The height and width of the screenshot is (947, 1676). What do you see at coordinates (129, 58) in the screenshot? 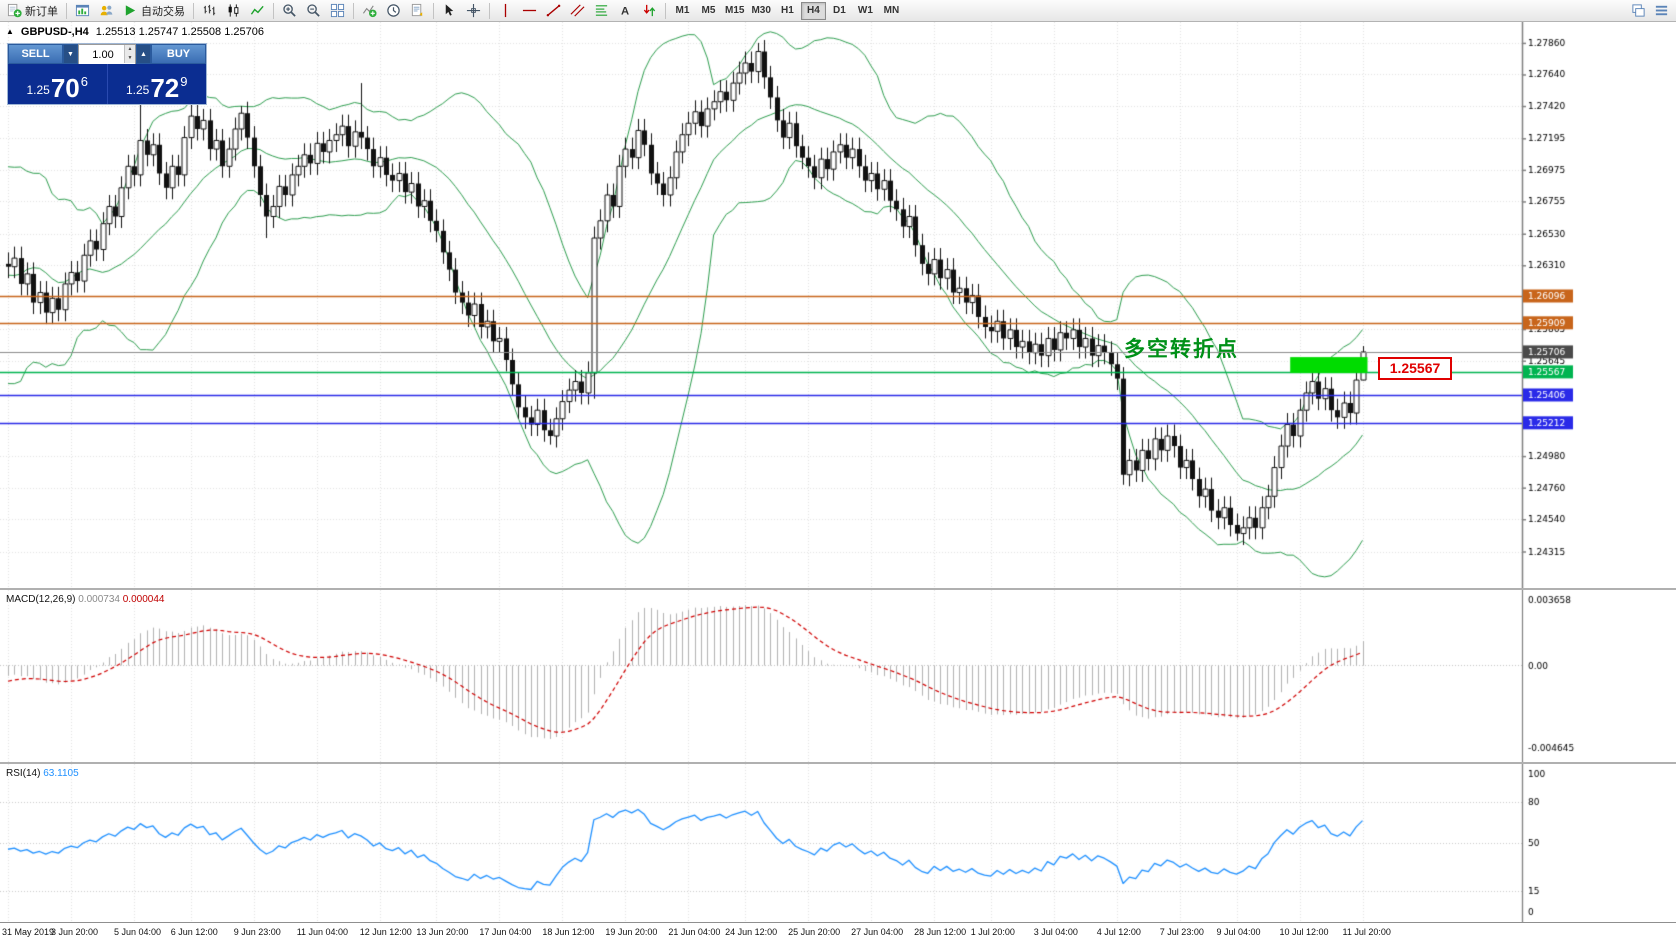
I see `volume-down-button: ▼` at bounding box center [129, 58].